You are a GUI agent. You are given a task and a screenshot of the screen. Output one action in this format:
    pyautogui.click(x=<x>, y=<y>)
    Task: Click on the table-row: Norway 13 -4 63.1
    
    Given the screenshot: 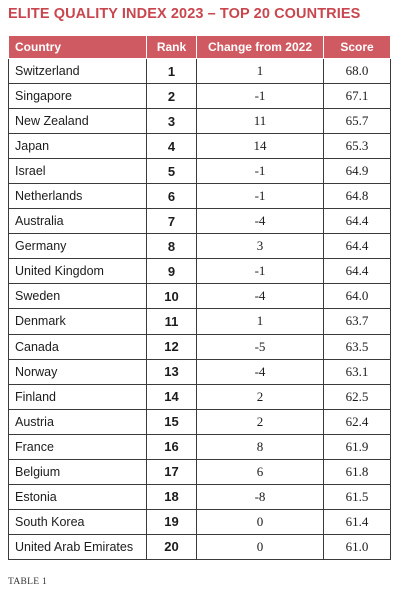 What is the action you would take?
    pyautogui.click(x=199, y=371)
    